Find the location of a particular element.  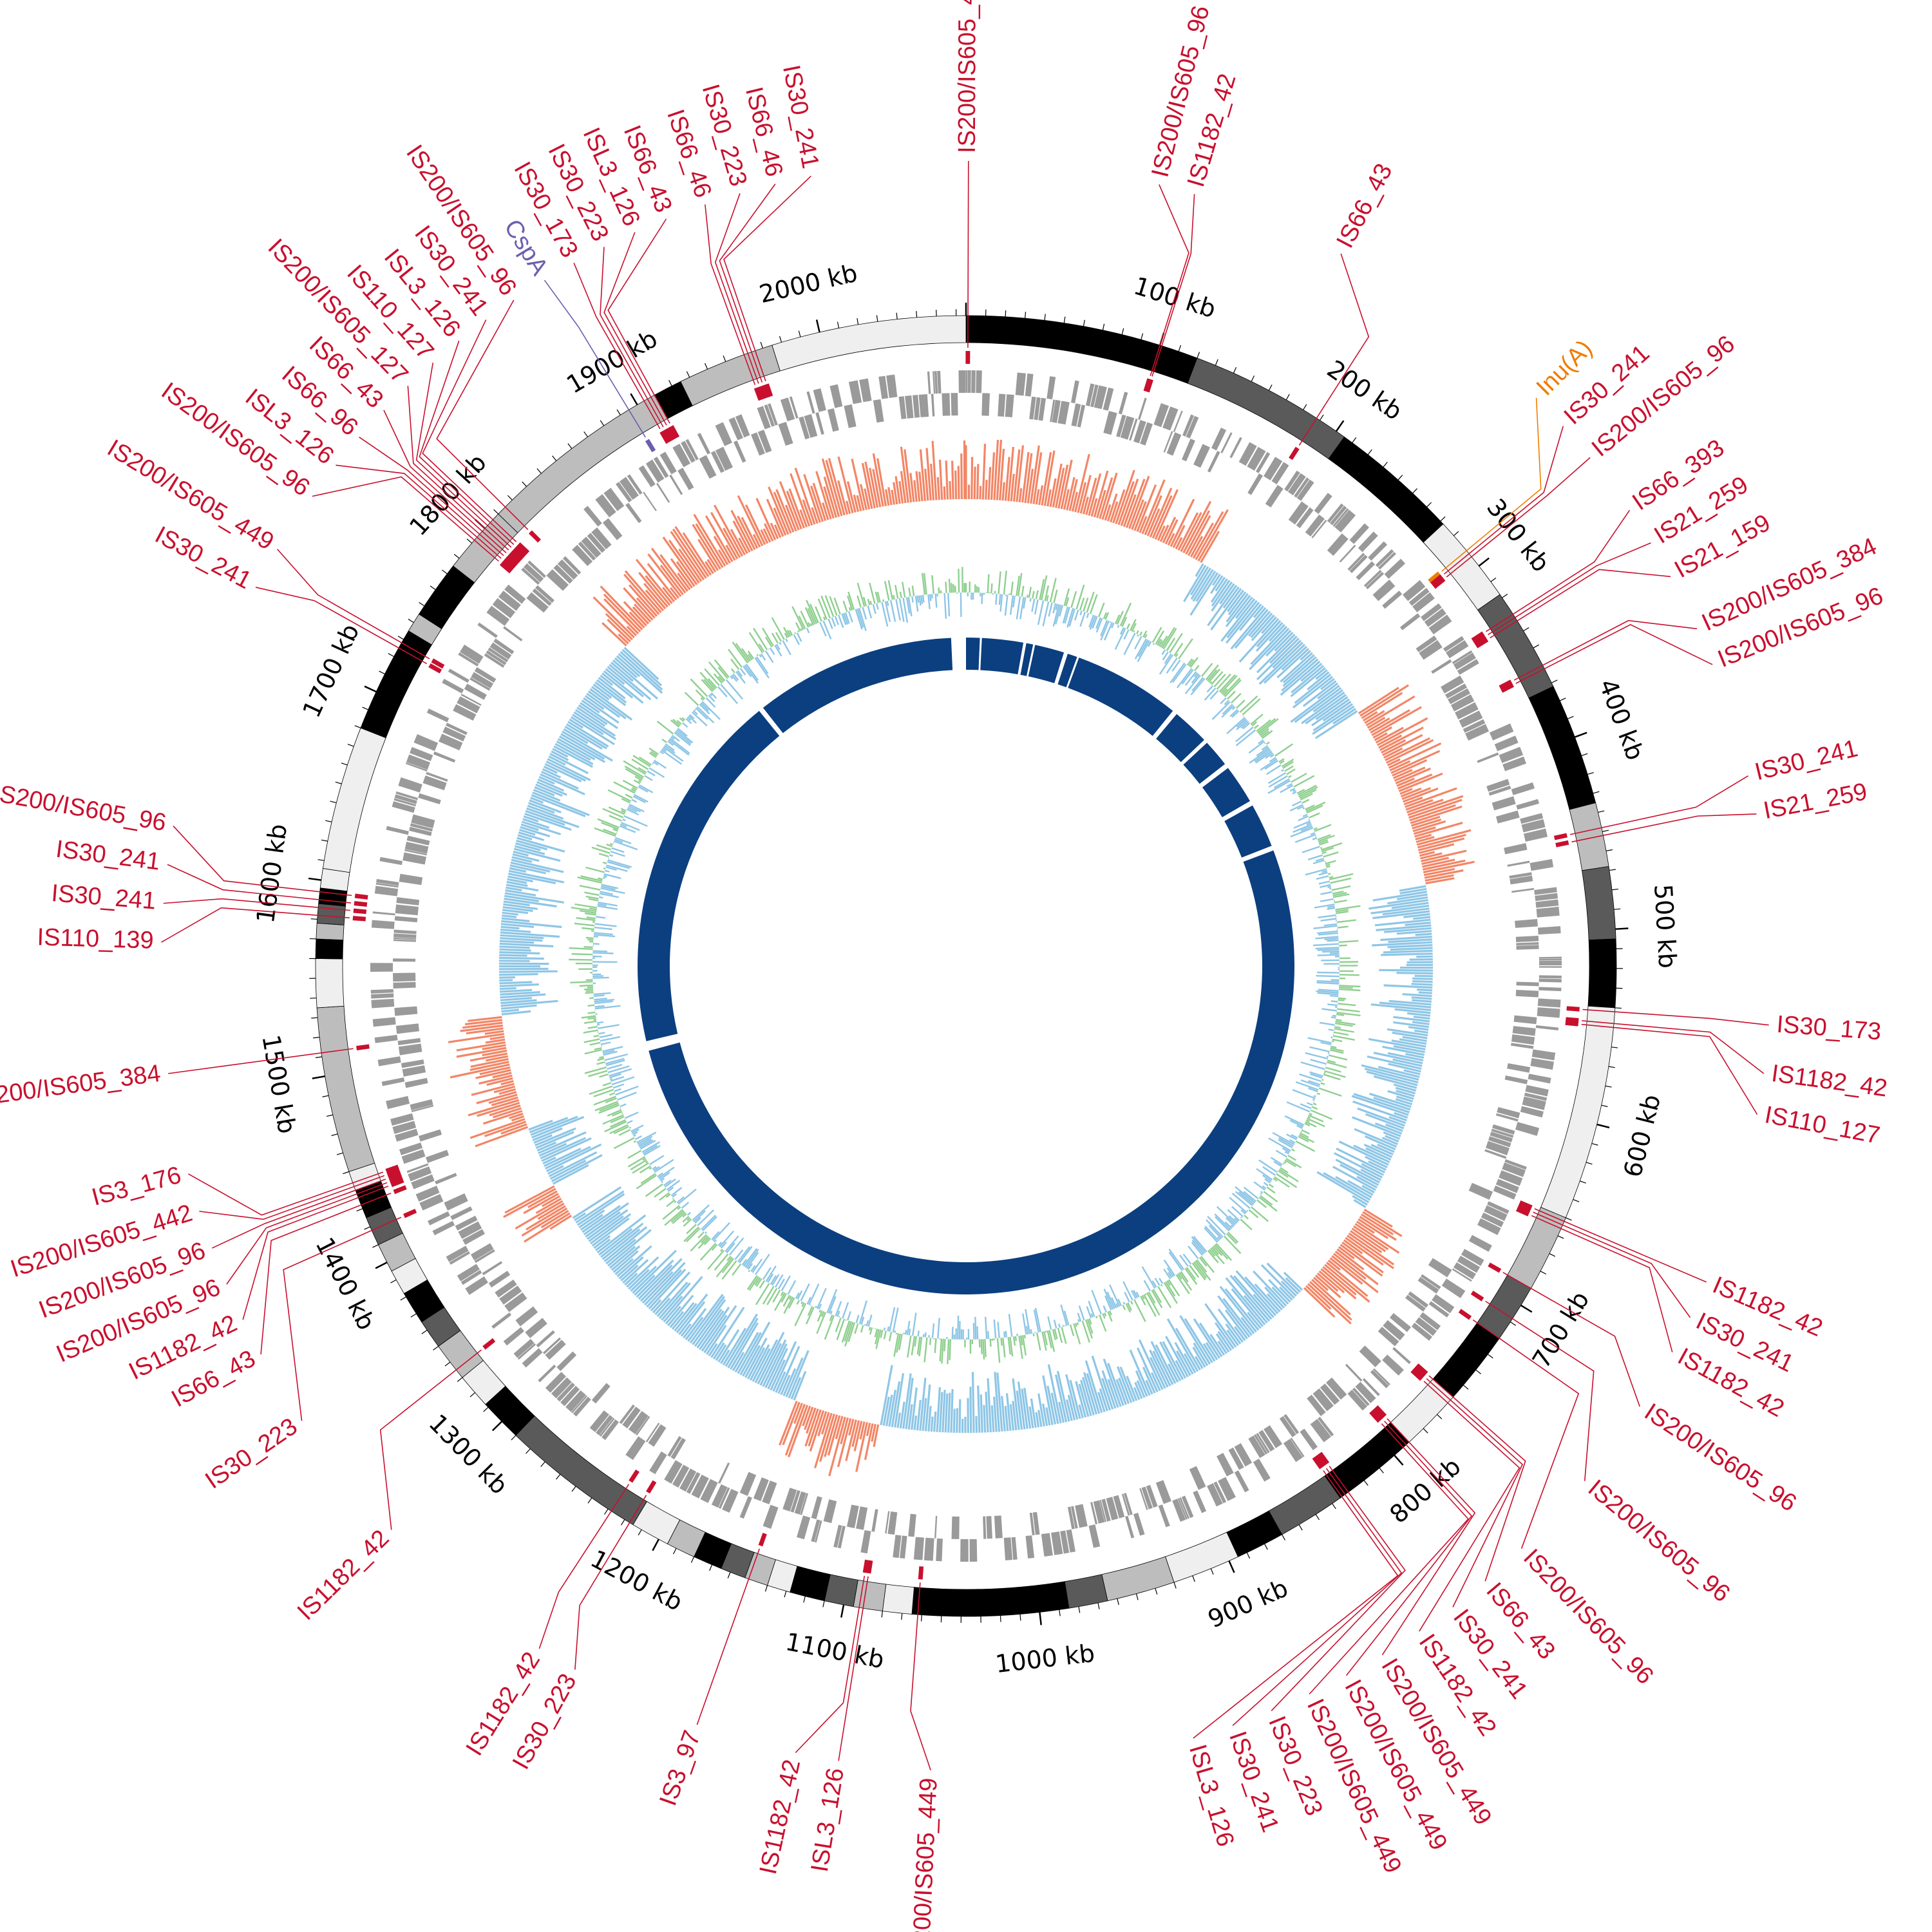

scale-label: 1700 kb is located at coordinates (331, 671).